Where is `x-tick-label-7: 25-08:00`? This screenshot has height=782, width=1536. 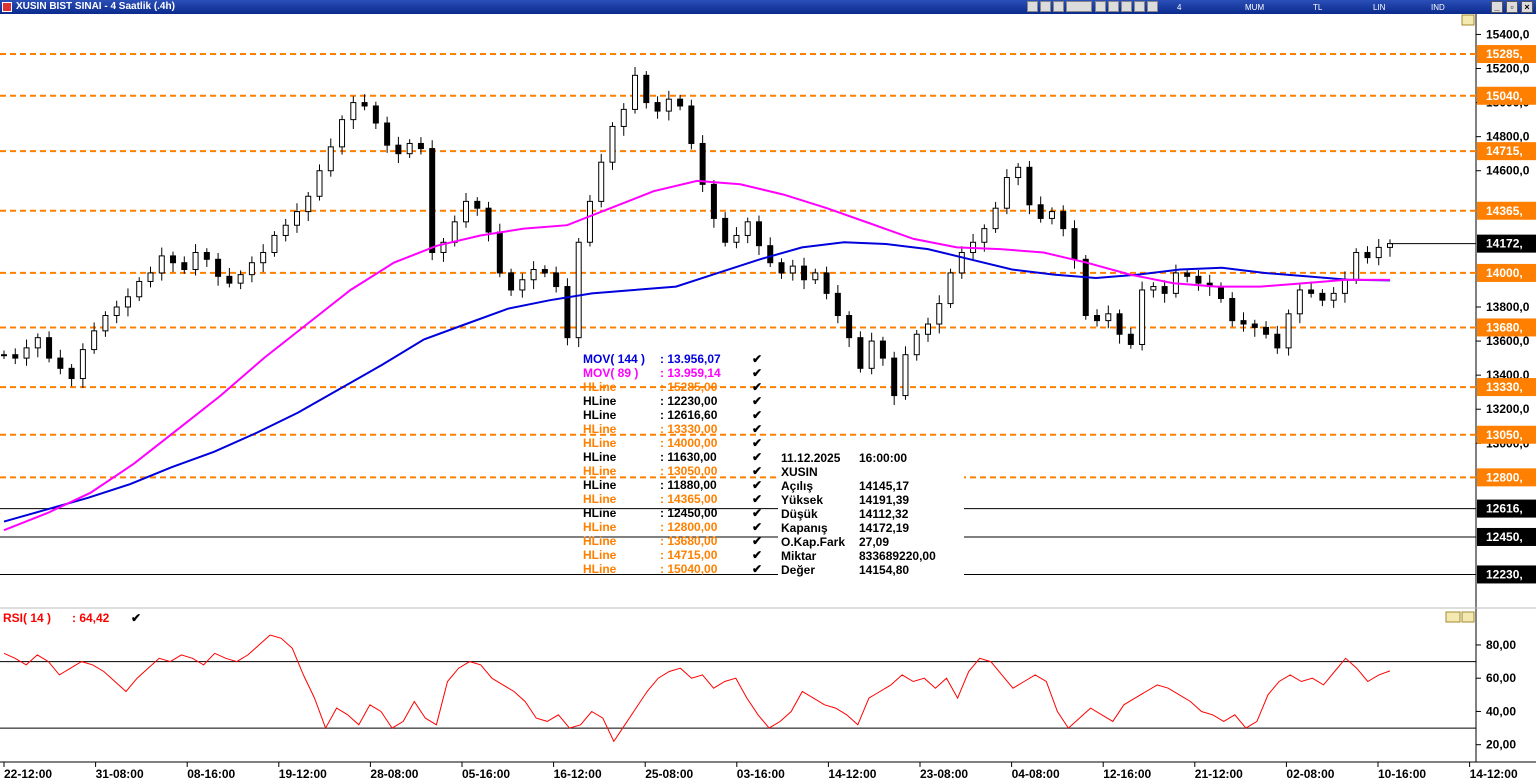
x-tick-label-7: 25-08:00 is located at coordinates (669, 774).